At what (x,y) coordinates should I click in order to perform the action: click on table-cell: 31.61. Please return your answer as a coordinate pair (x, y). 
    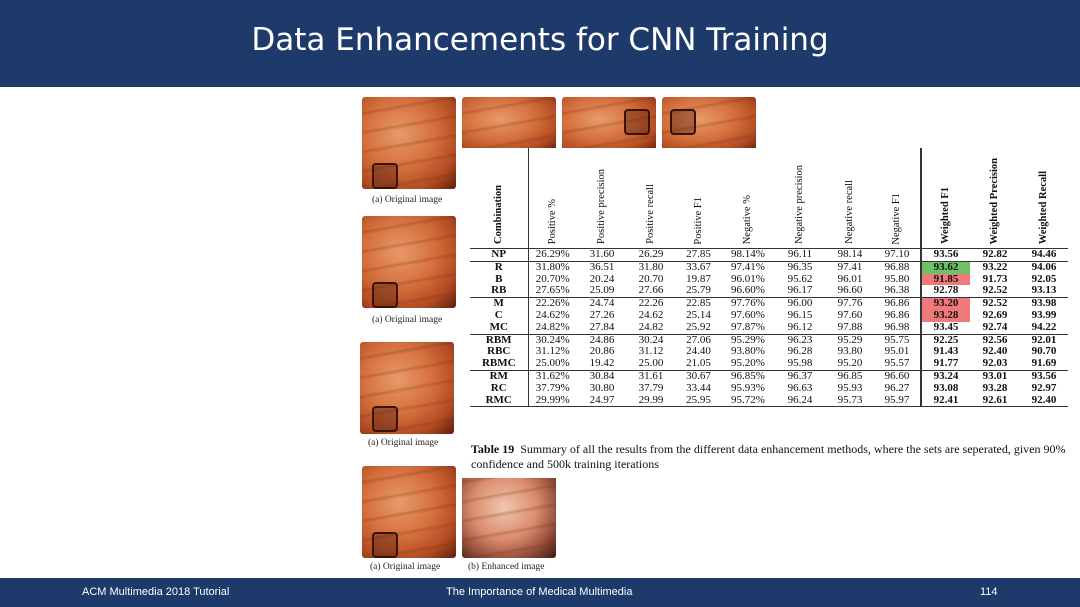
    Looking at the image, I should click on (651, 376).